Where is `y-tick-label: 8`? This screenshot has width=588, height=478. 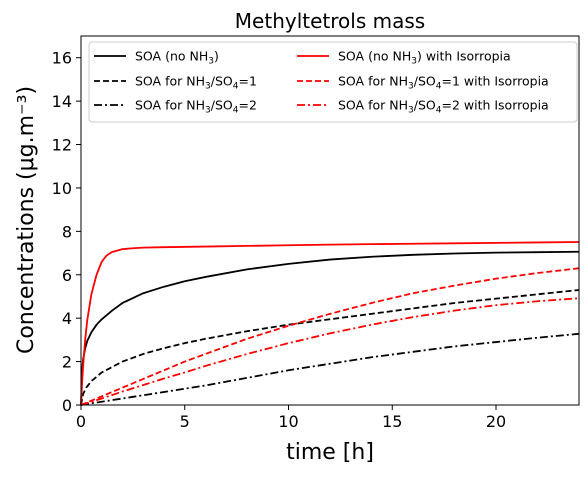
y-tick-label: 8 is located at coordinates (67, 231).